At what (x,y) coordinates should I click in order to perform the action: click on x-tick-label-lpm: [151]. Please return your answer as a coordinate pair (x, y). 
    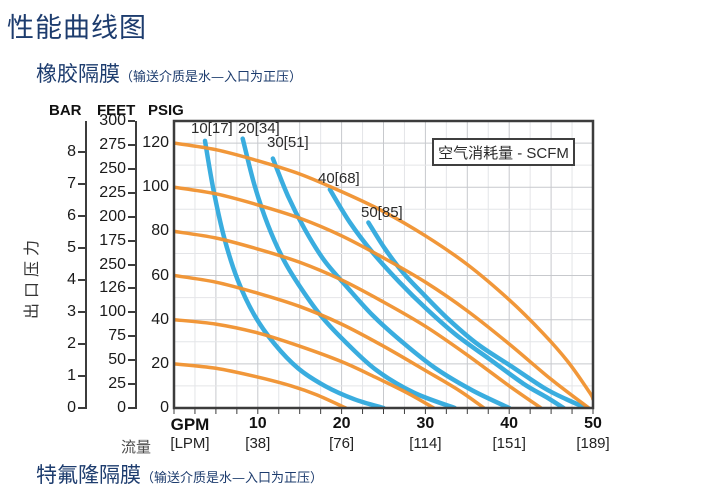
    Looking at the image, I should click on (509, 443).